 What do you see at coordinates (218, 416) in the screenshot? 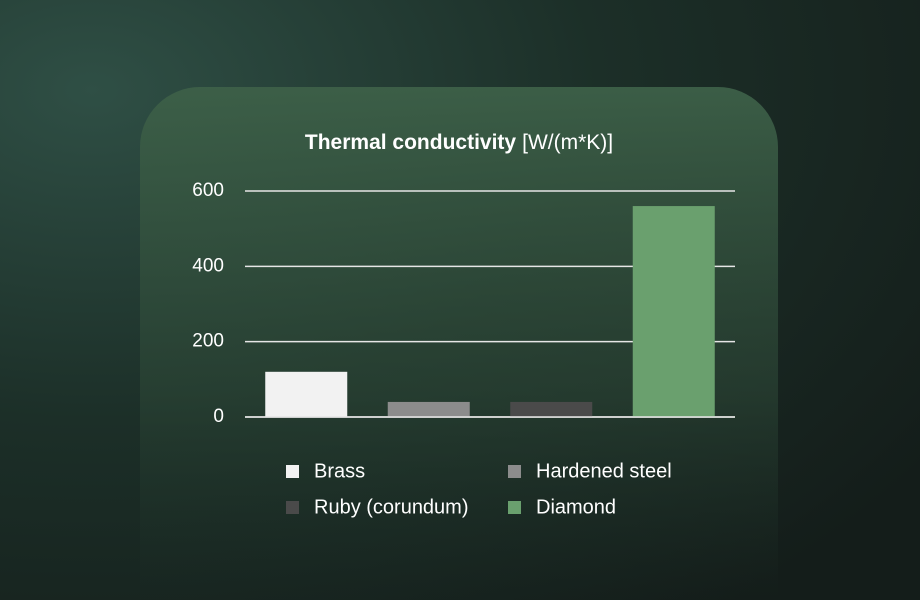
I see `y-tick-label: 0` at bounding box center [218, 416].